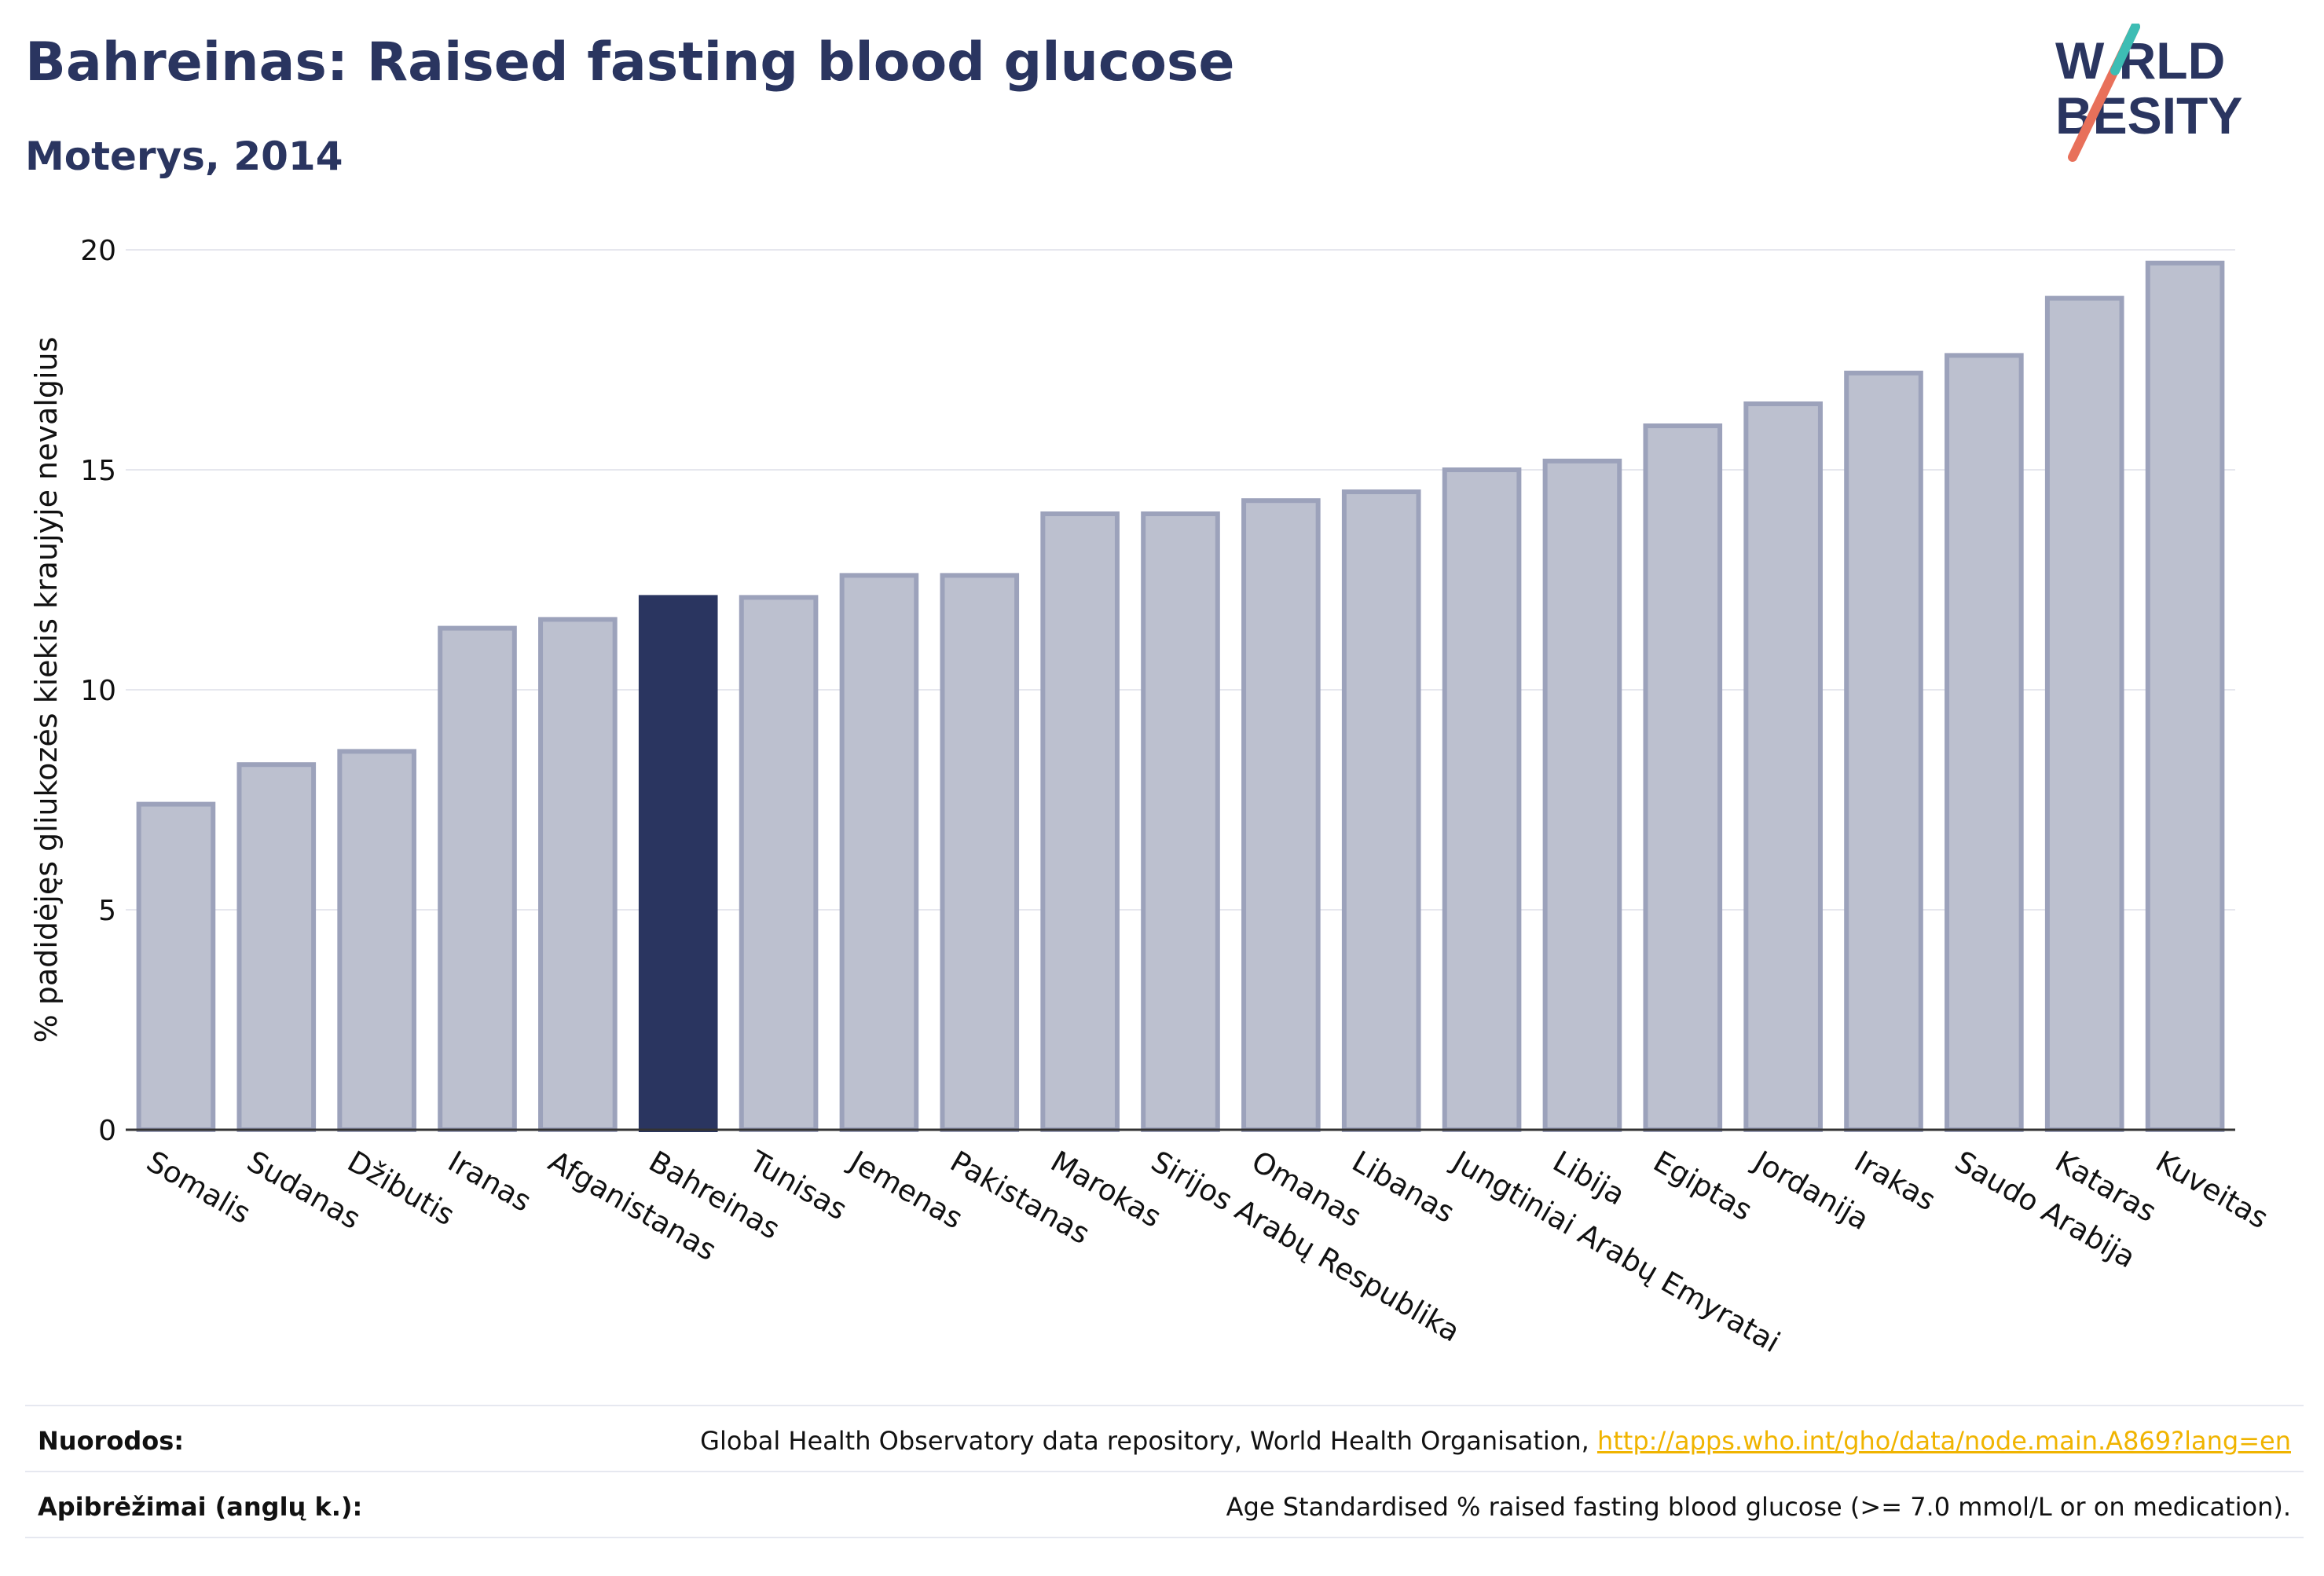 The height and width of the screenshot is (1576, 2324). What do you see at coordinates (1703, 1186) in the screenshot?
I see `x-tick-label: Egiptas` at bounding box center [1703, 1186].